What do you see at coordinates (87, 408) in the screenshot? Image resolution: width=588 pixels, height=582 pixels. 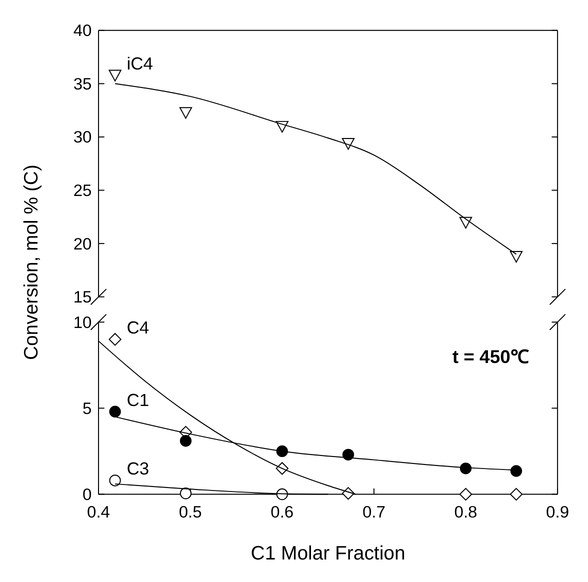 I see `y-tick-label: 5` at bounding box center [87, 408].